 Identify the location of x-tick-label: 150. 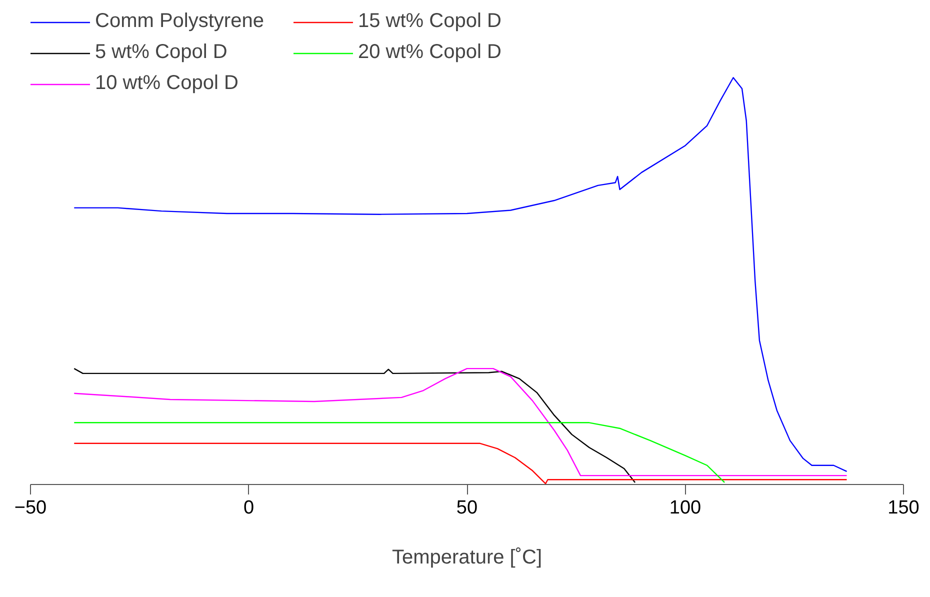
(904, 508).